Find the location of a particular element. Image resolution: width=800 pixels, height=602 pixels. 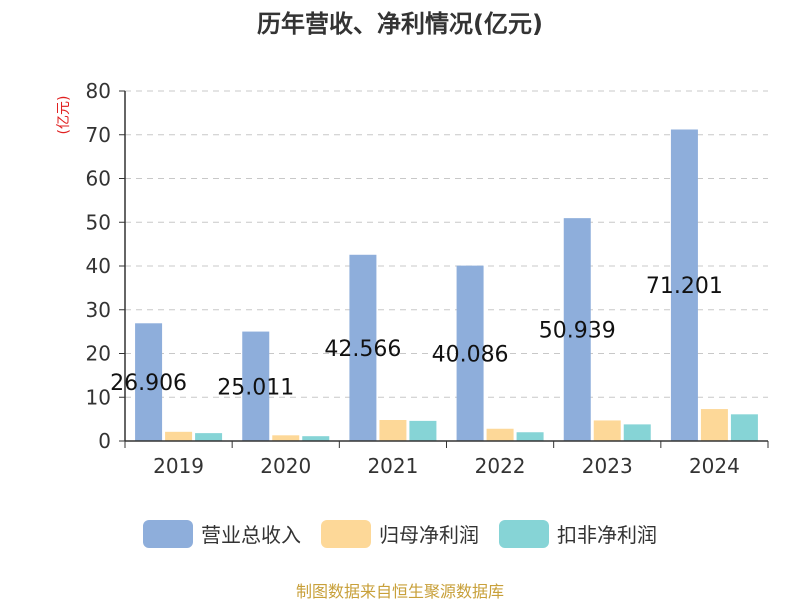

data-label: 26.906 is located at coordinates (148, 383).